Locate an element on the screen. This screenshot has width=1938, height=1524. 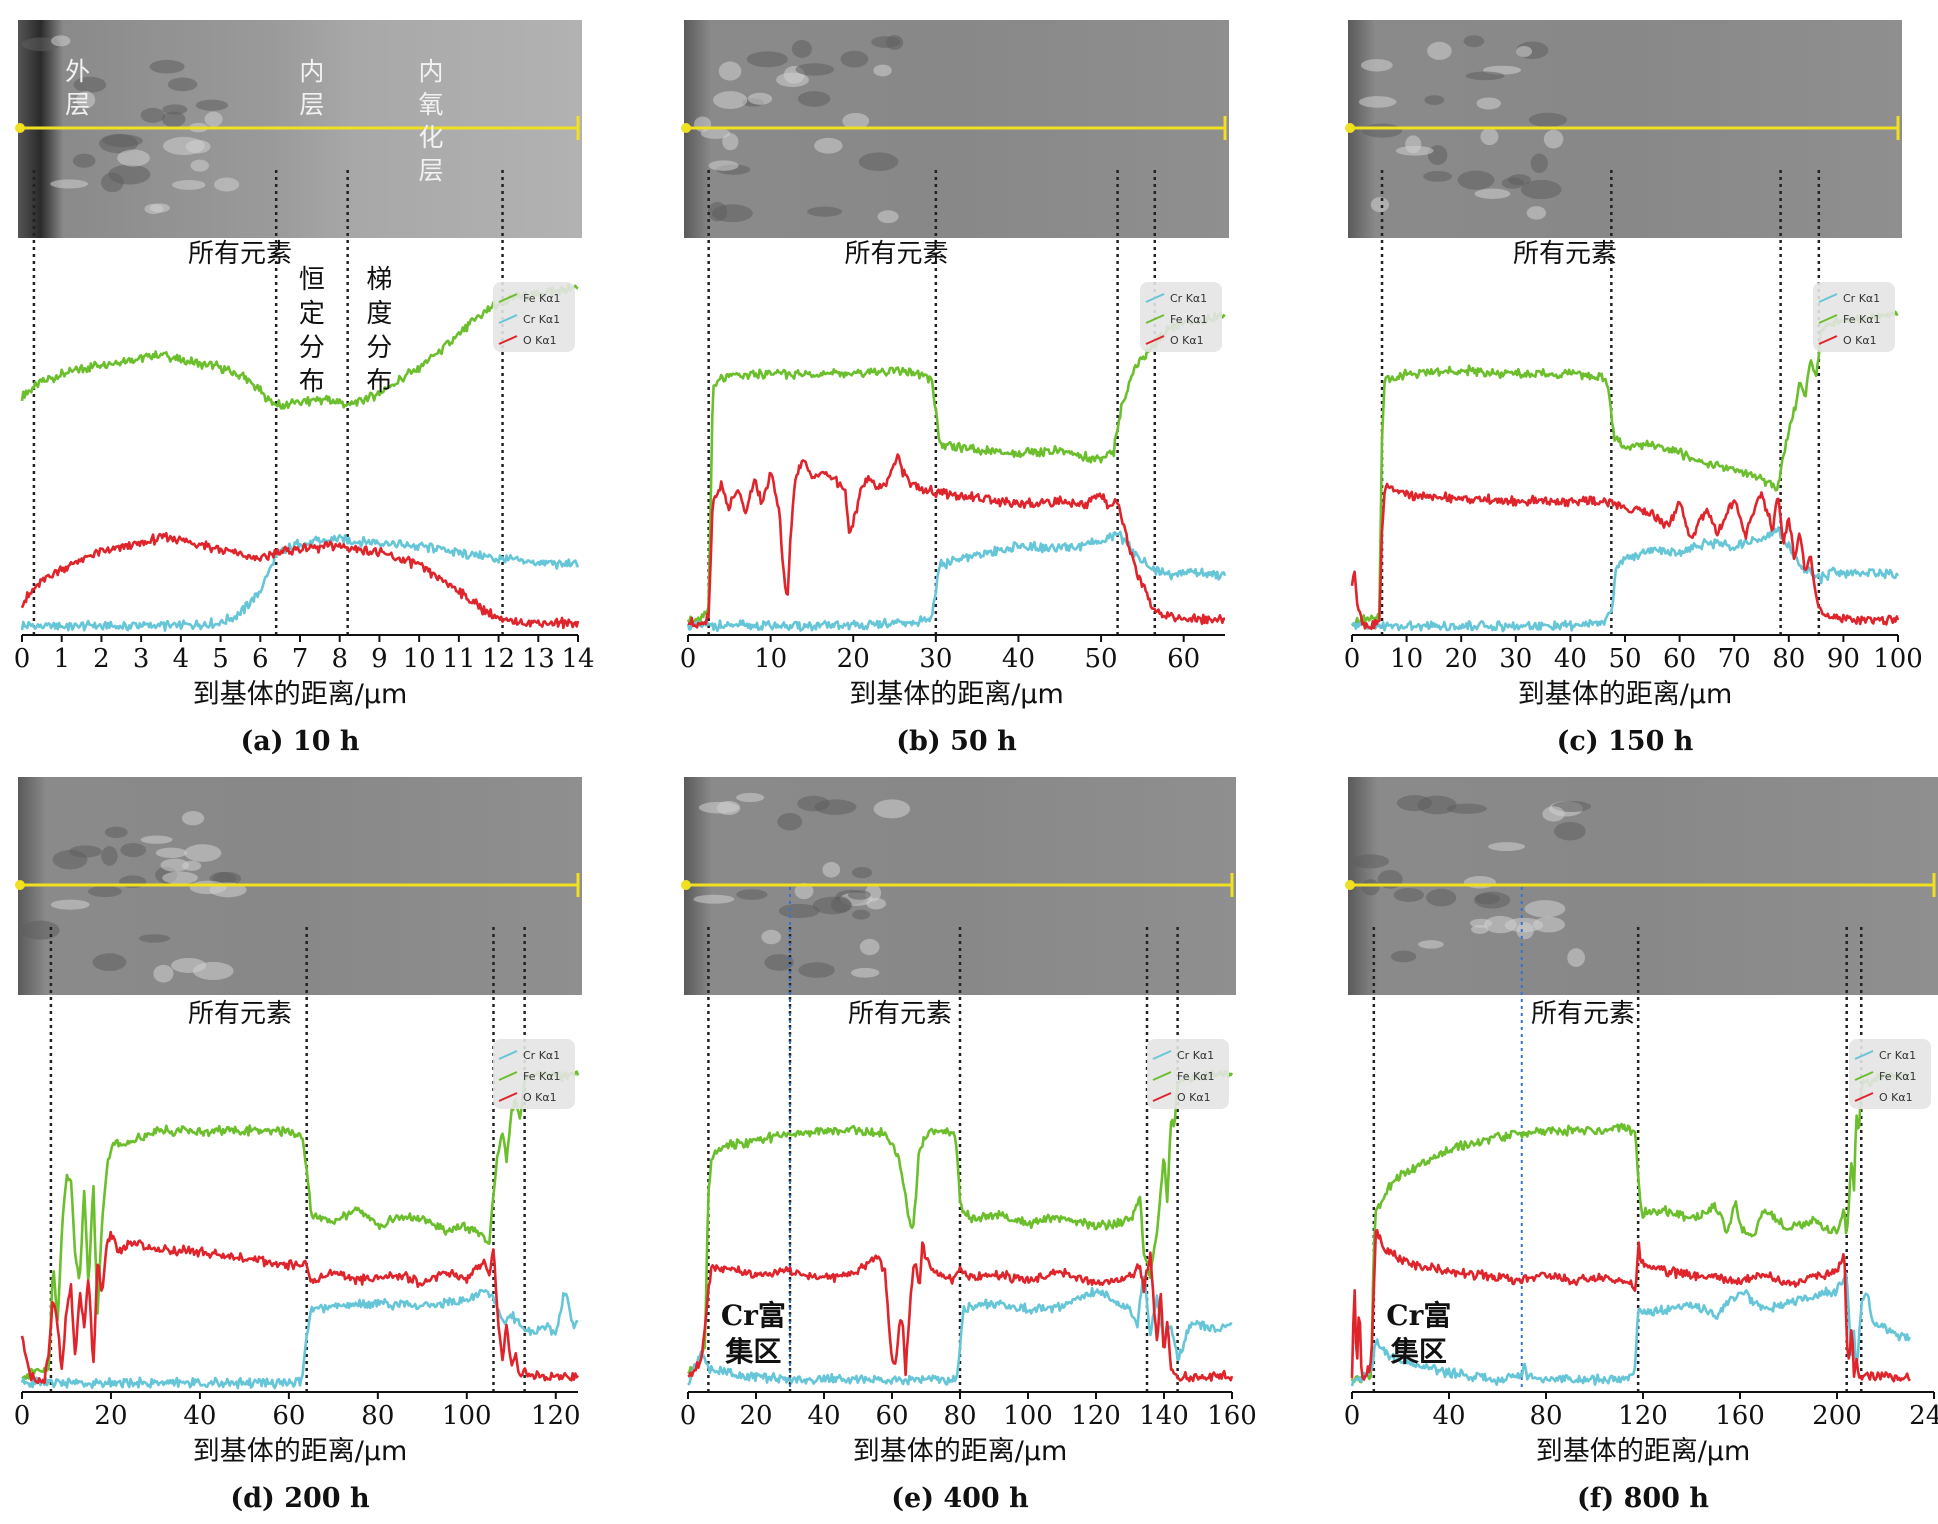
x-tick-label: 240 is located at coordinates (1923, 1416).